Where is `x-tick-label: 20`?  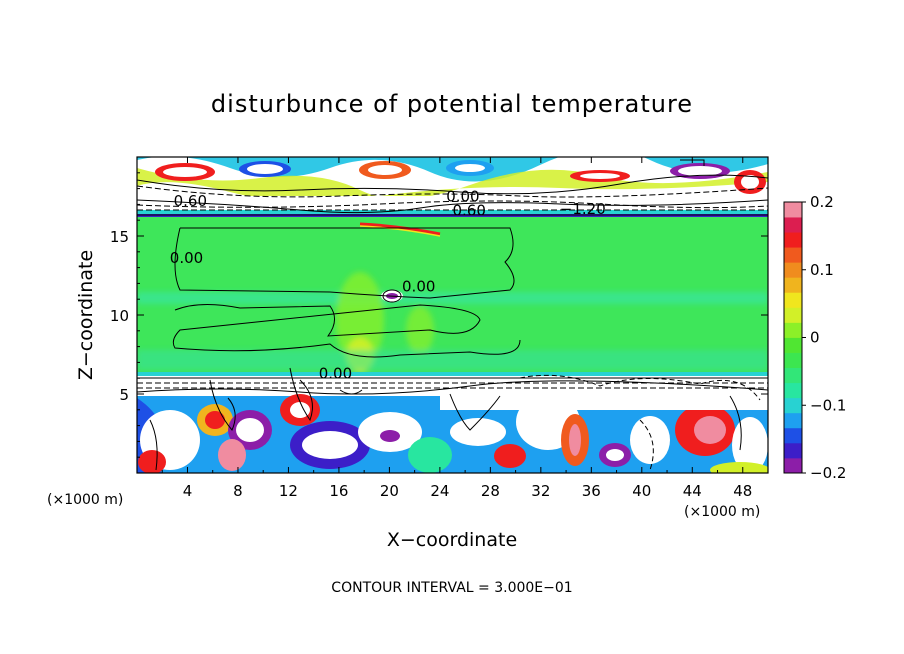
x-tick-label: 20 is located at coordinates (389, 491).